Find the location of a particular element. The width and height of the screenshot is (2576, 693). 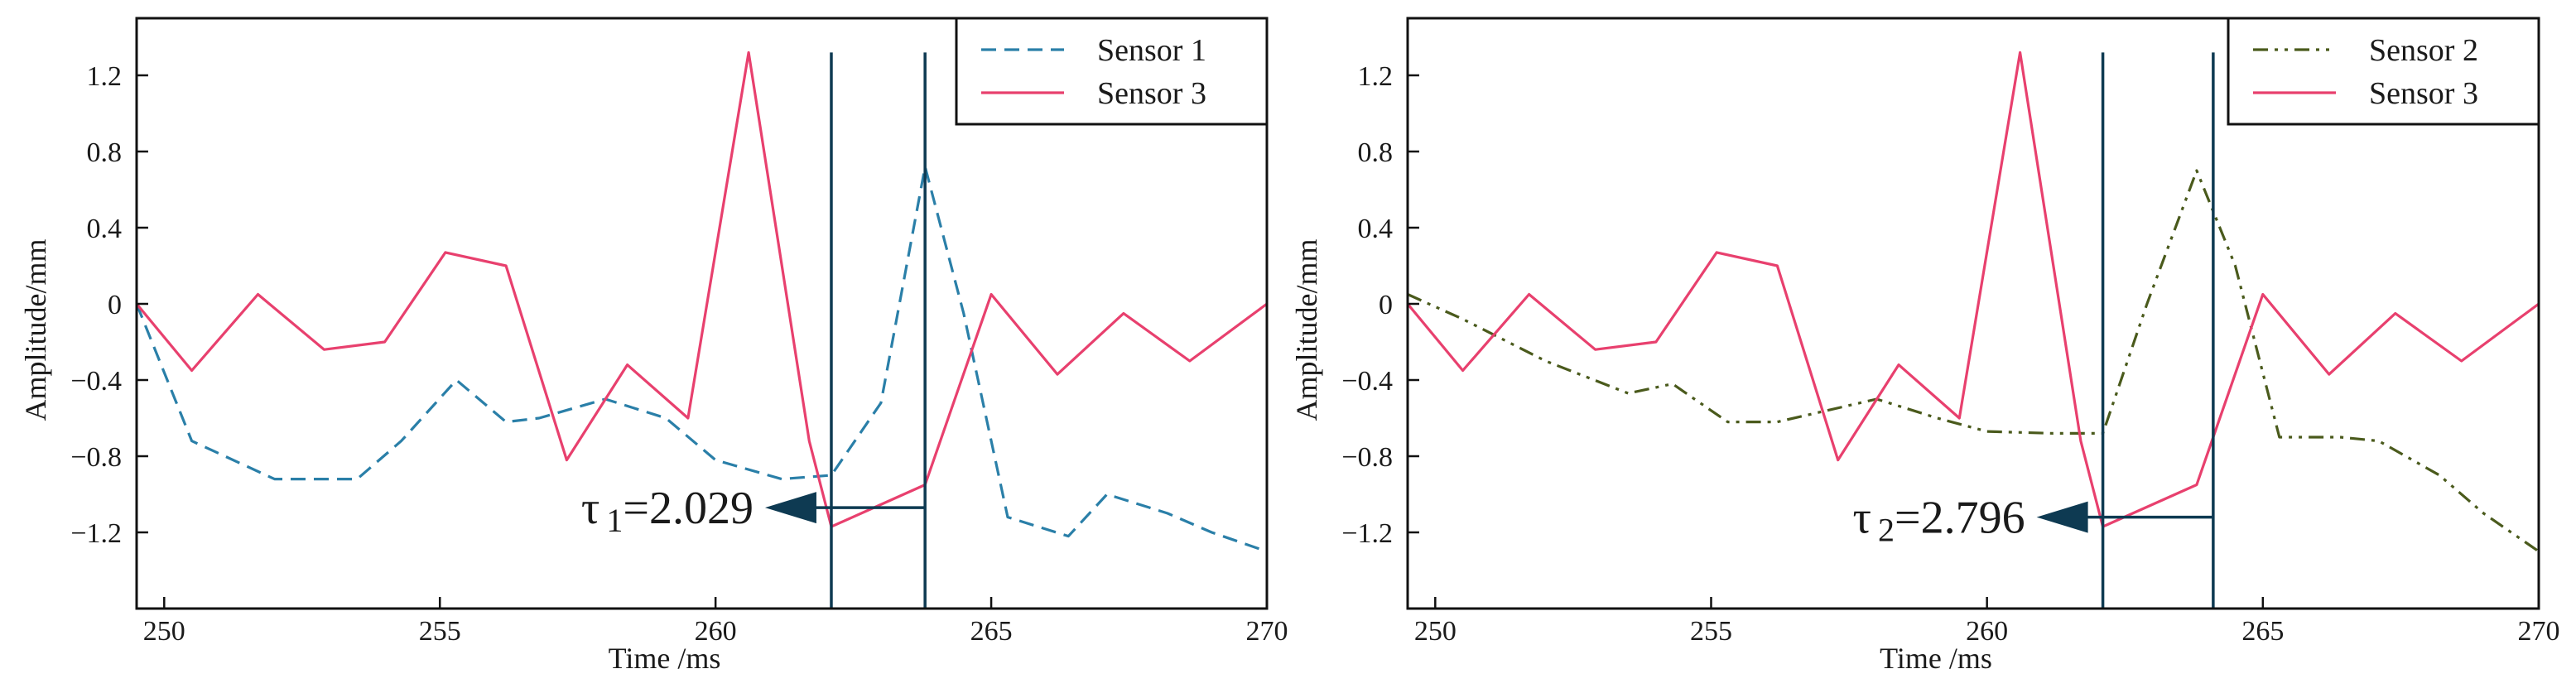

tau-annotation: τ 1=2.029 is located at coordinates (667, 511).